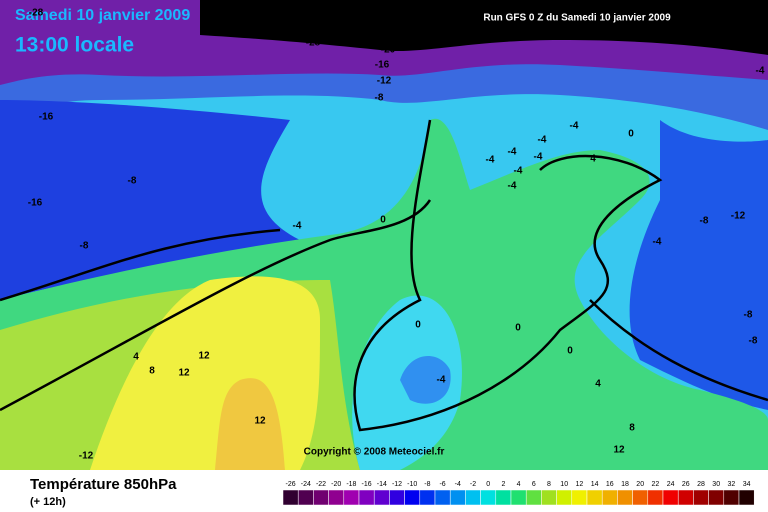 The height and width of the screenshot is (512, 768). Describe the element at coordinates (747, 484) in the screenshot. I see `legend-label: 34` at that location.